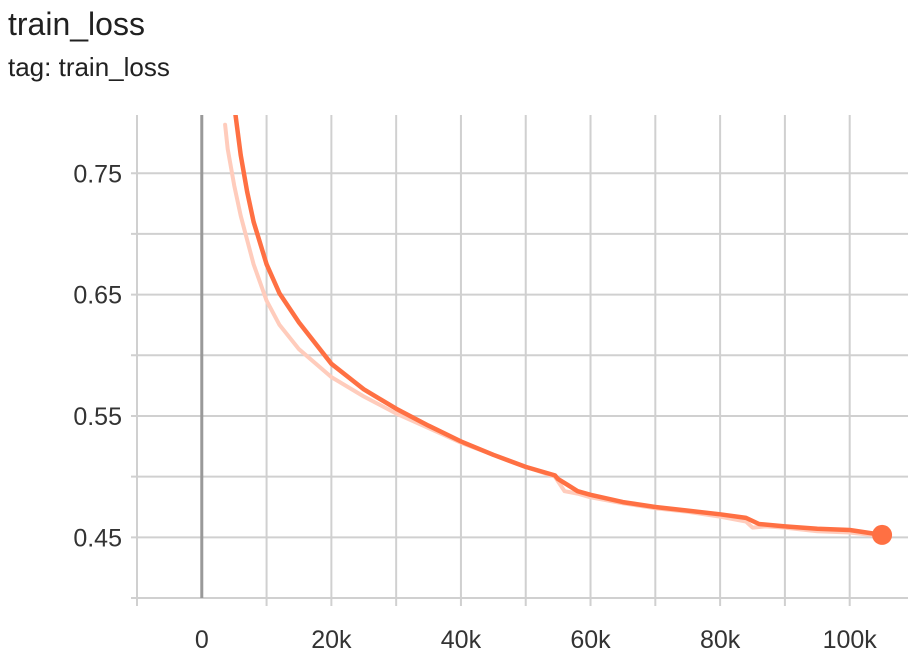  I want to click on y-tick-label: 0.55, so click(97, 417).